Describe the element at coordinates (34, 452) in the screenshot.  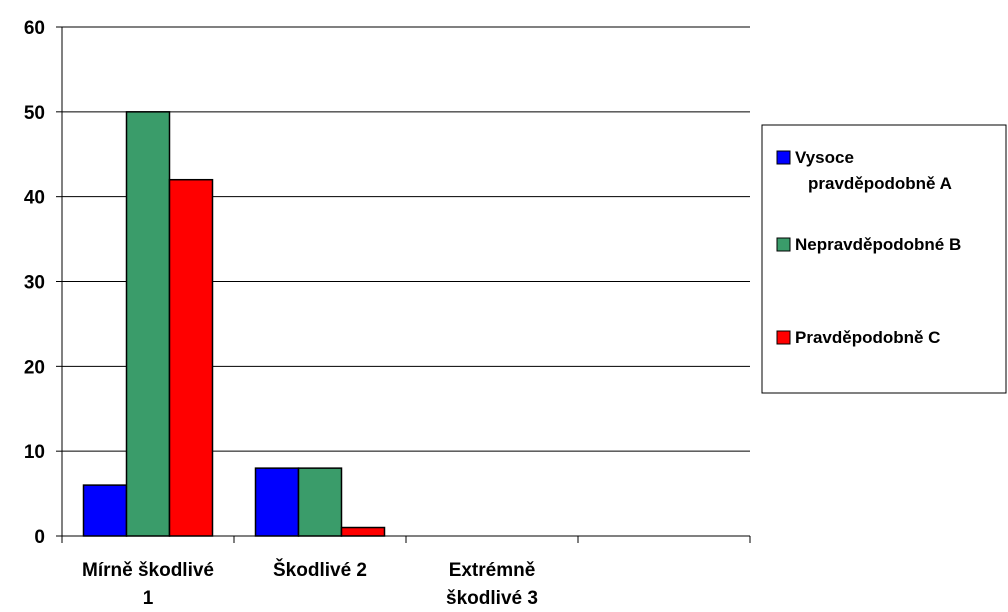
I see `y-tick-label: 10` at that location.